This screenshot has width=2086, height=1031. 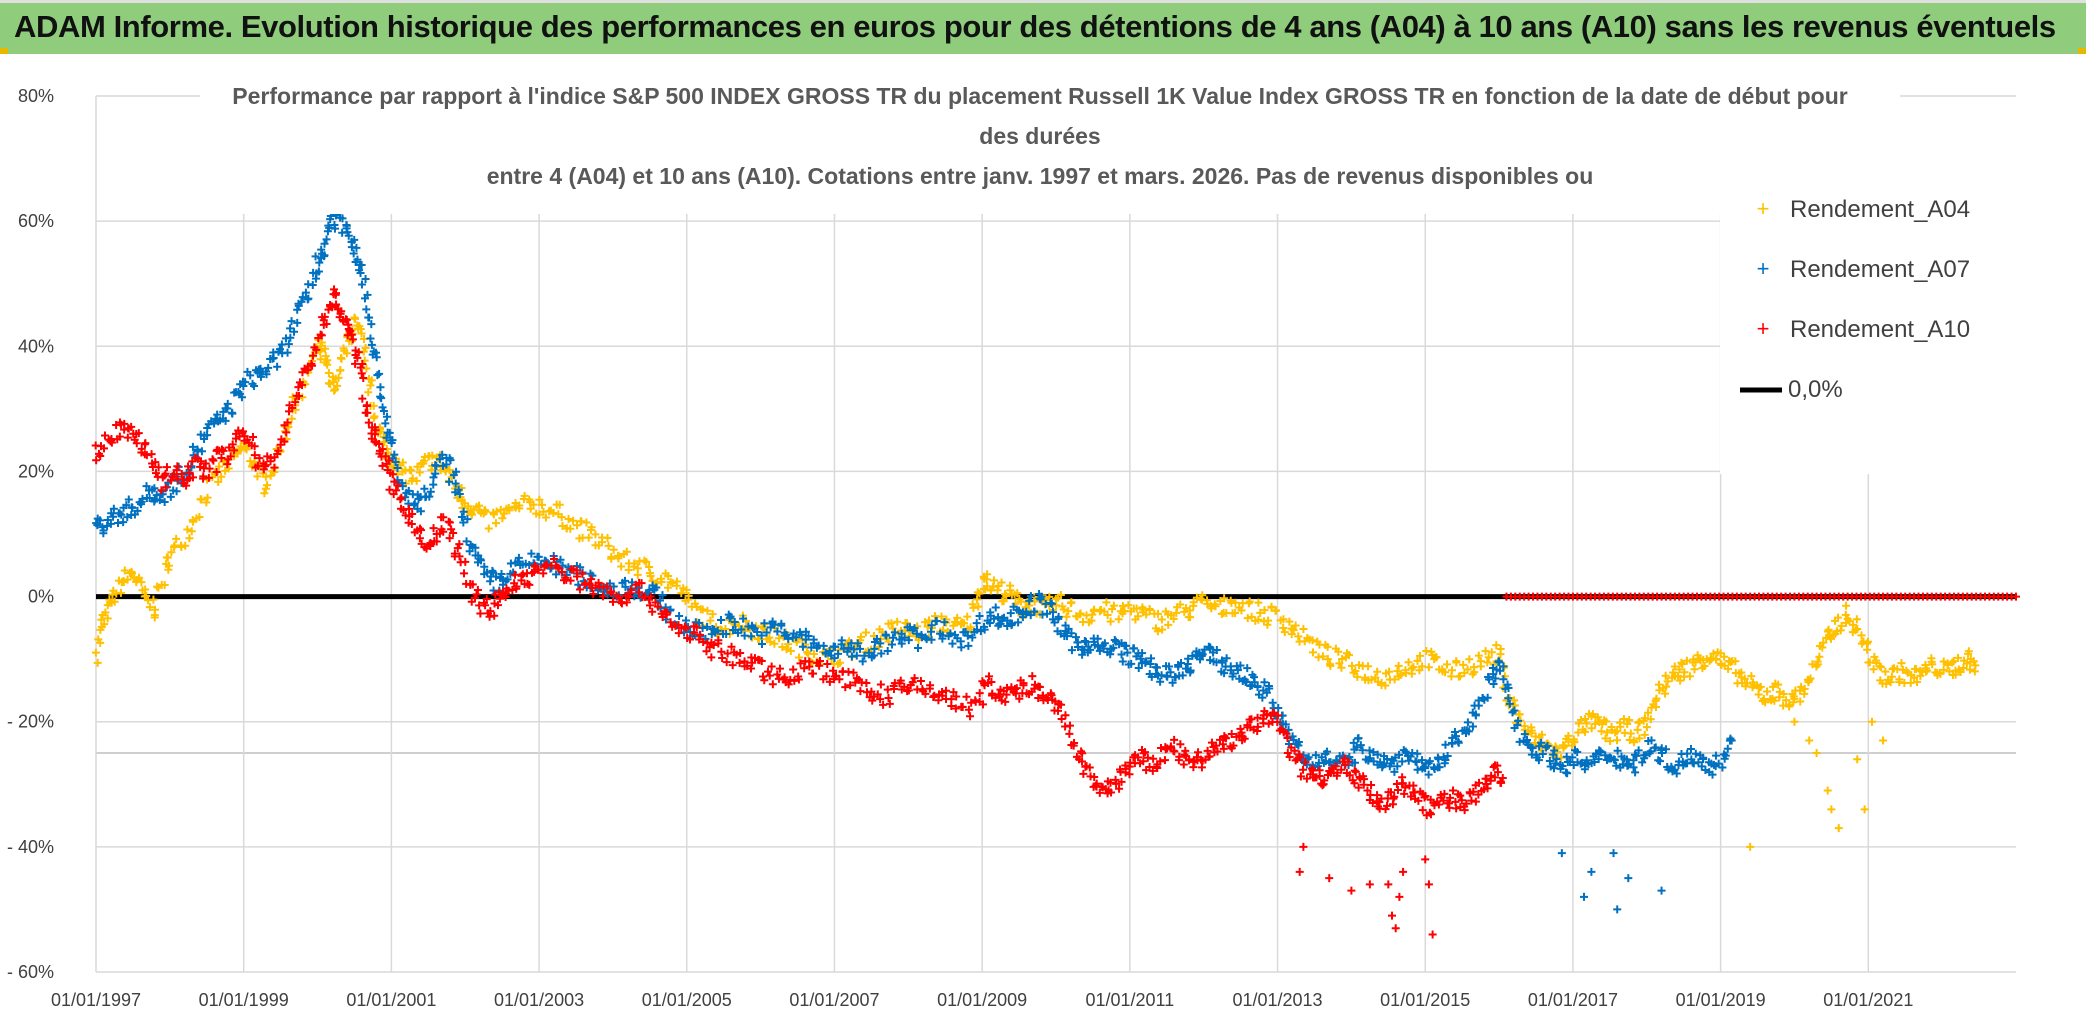 I want to click on legend-label-a04: Rendement_A04, so click(x=1880, y=209).